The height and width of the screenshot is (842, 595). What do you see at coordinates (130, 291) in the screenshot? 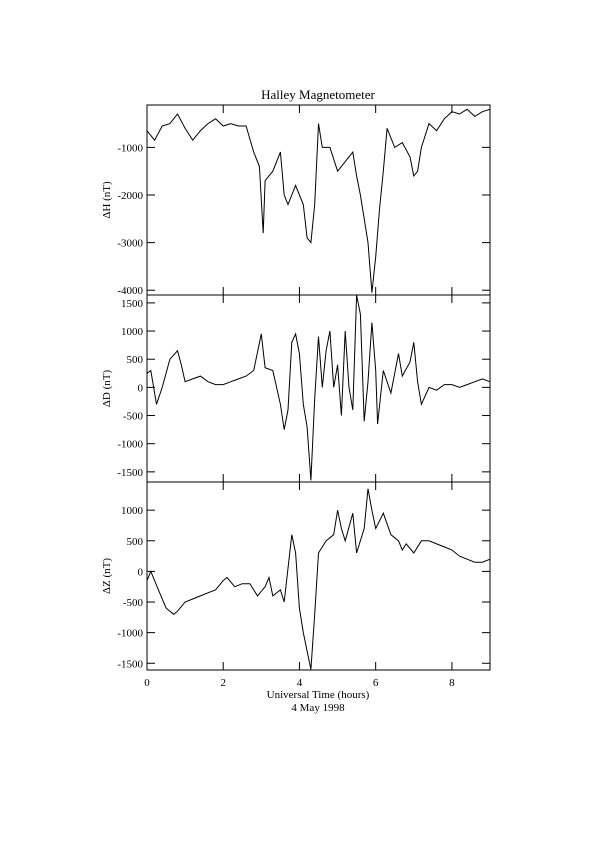
I see `y-tick-label: -4000` at bounding box center [130, 291].